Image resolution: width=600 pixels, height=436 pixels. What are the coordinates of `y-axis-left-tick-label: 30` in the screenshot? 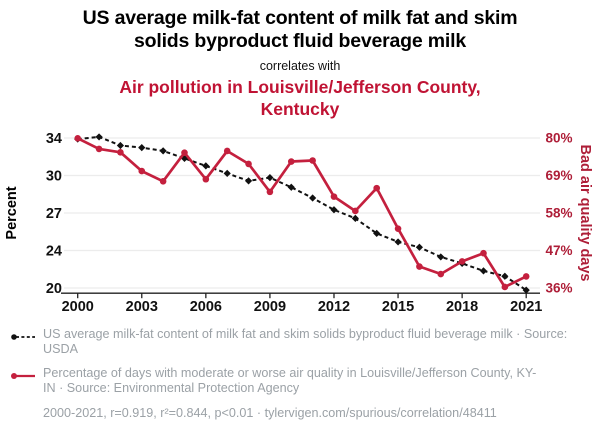 It's located at (54, 177).